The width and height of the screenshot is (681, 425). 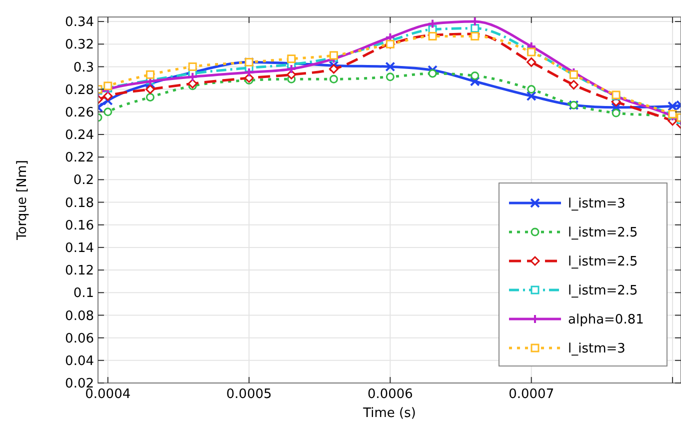 I want to click on y-tick-label: 0.2, so click(x=83, y=180).